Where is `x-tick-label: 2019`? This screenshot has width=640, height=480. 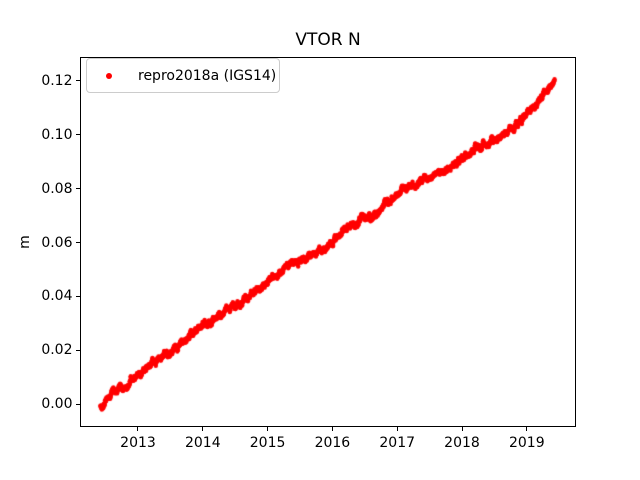
x-tick-label: 2019 is located at coordinates (526, 443).